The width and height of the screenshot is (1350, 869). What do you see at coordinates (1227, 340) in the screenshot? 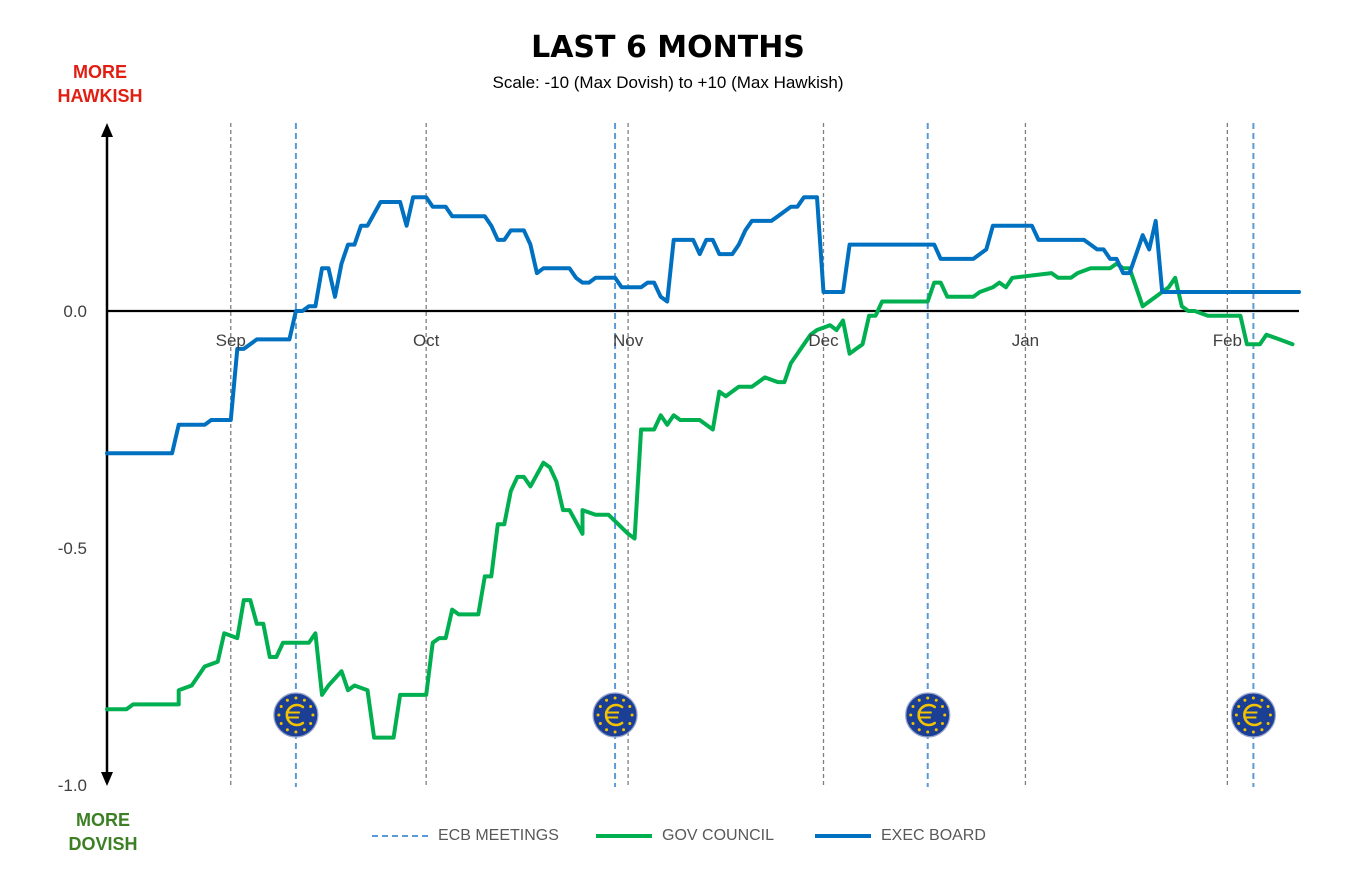
I see `x-tick-label-feb: Feb` at bounding box center [1227, 340].